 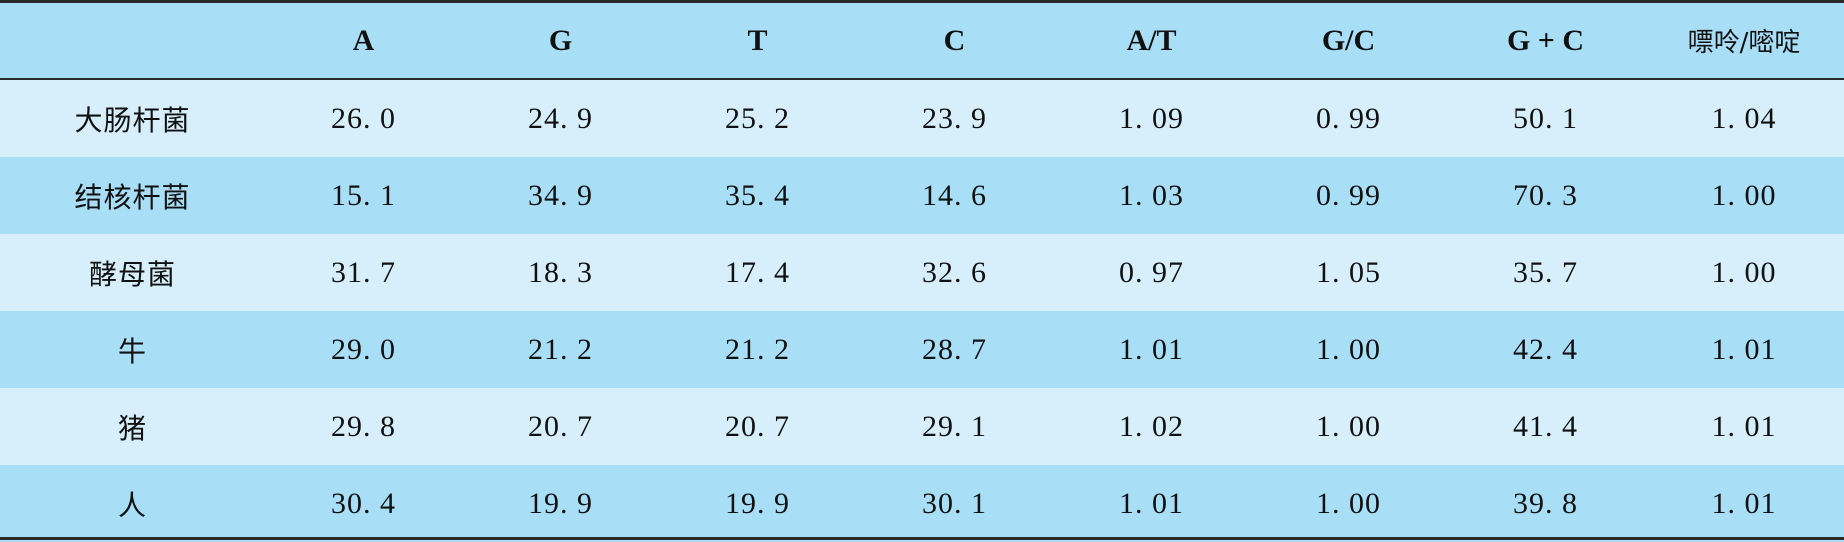 What do you see at coordinates (132, 40) in the screenshot?
I see `column-header-organism` at bounding box center [132, 40].